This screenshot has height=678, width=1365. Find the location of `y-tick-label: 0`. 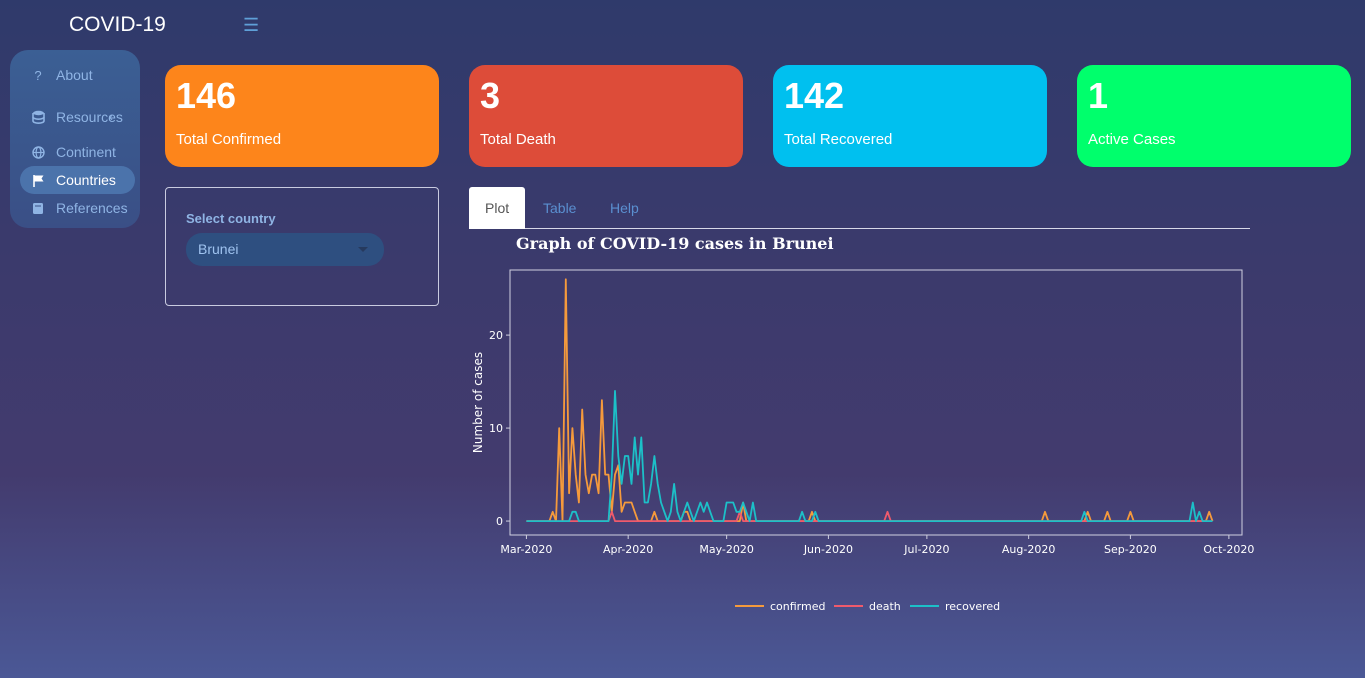

y-tick-label: 0 is located at coordinates (499, 521).